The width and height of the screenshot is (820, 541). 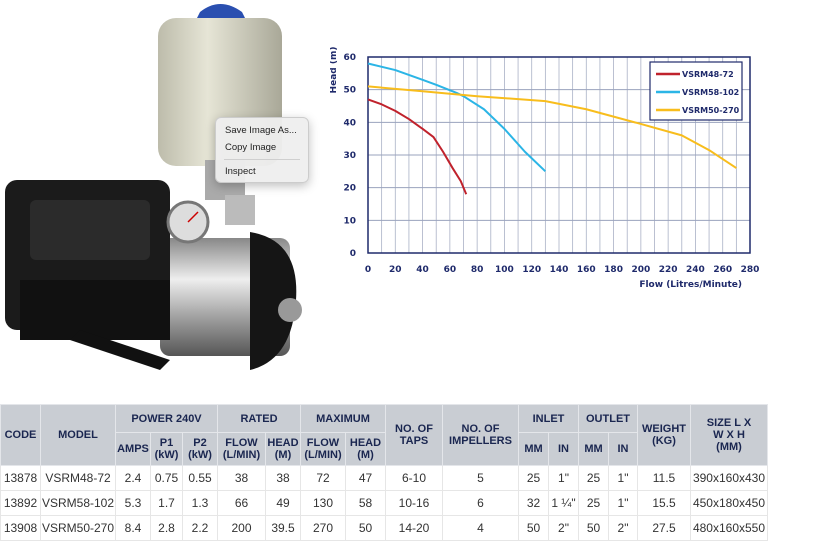 What do you see at coordinates (533, 503) in the screenshot?
I see `table-cell: 32` at bounding box center [533, 503].